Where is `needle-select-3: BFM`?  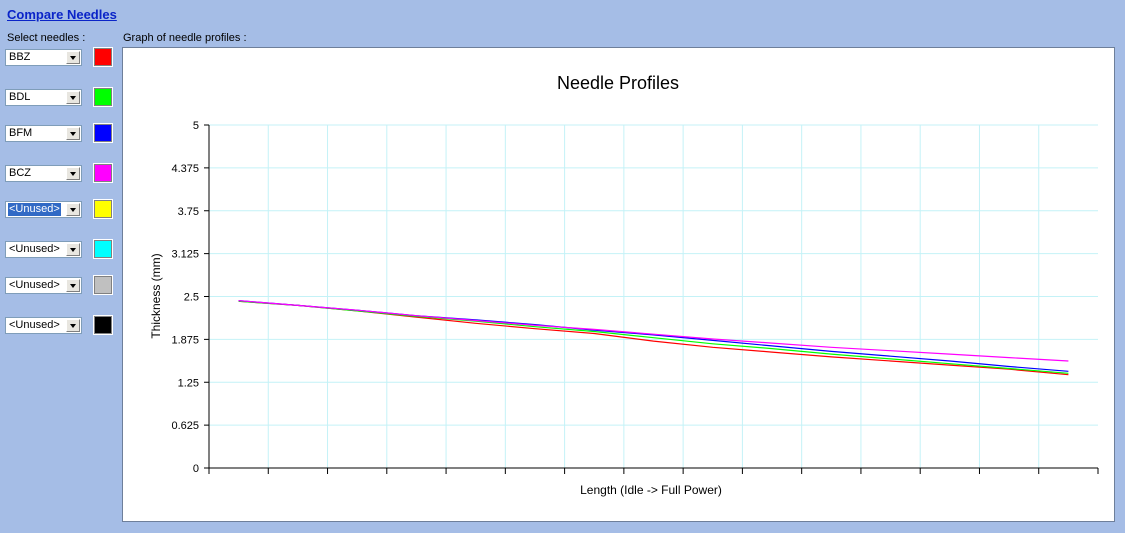 needle-select-3: BFM is located at coordinates (43, 133).